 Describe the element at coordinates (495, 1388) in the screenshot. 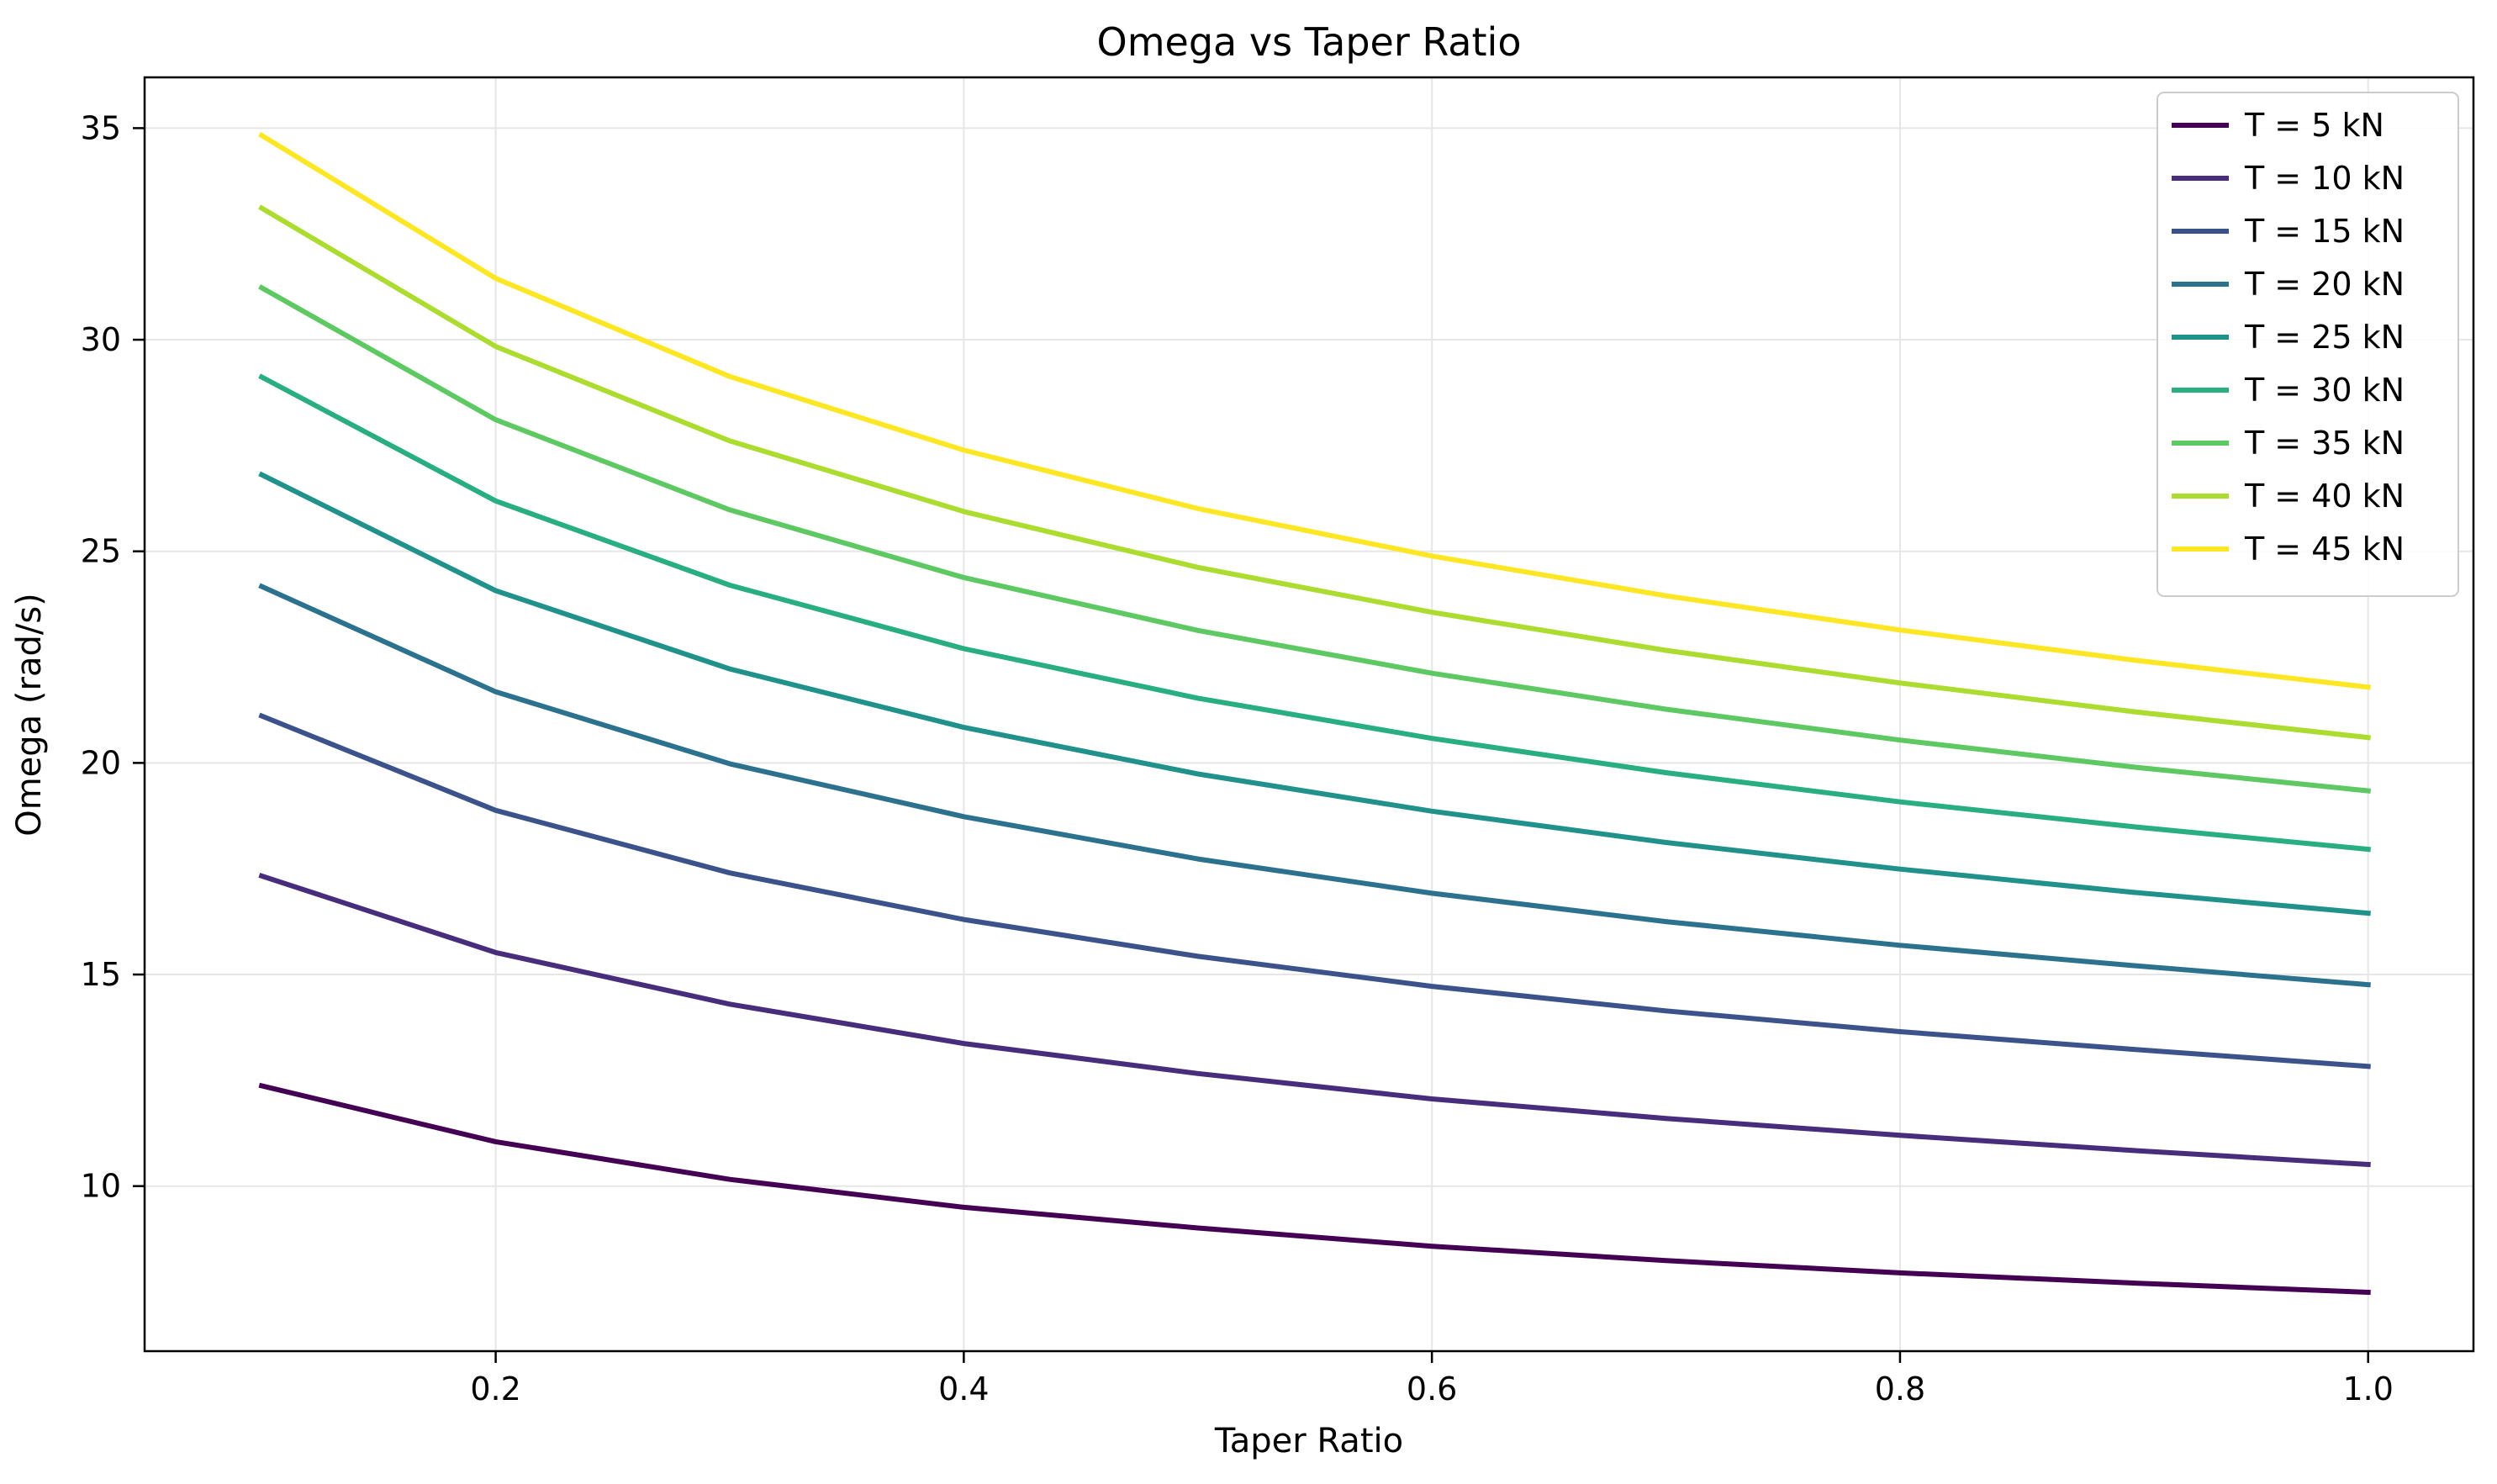

I see `x-tick-label: 0.2` at that location.